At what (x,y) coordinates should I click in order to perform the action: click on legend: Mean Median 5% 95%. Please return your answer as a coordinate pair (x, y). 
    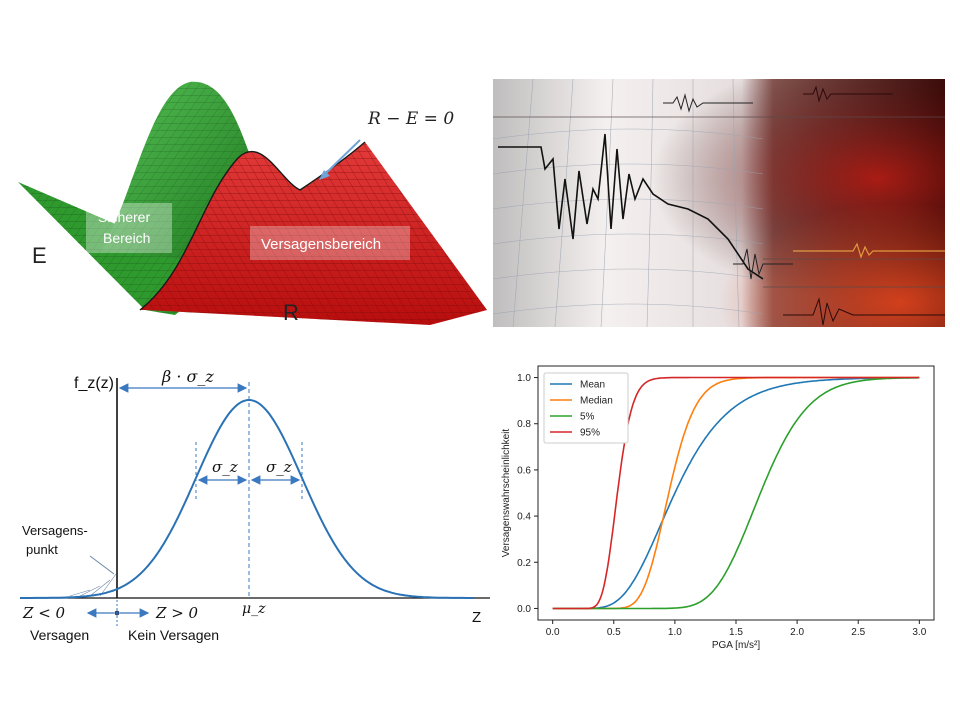
    Looking at the image, I should click on (586, 408).